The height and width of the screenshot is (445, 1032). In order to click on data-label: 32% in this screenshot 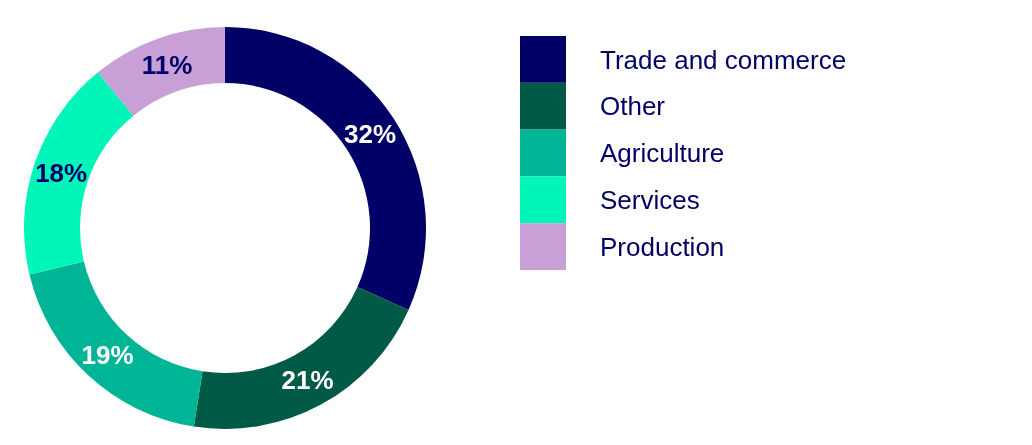, I will do `click(370, 133)`.